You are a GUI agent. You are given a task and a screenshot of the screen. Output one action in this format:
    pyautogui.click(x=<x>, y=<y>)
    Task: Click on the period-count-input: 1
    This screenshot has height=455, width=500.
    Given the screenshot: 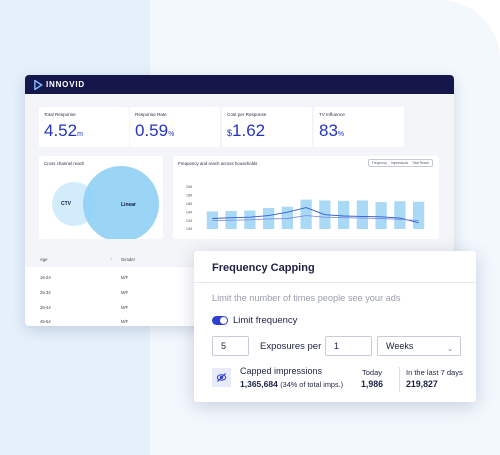 What is the action you would take?
    pyautogui.click(x=348, y=346)
    